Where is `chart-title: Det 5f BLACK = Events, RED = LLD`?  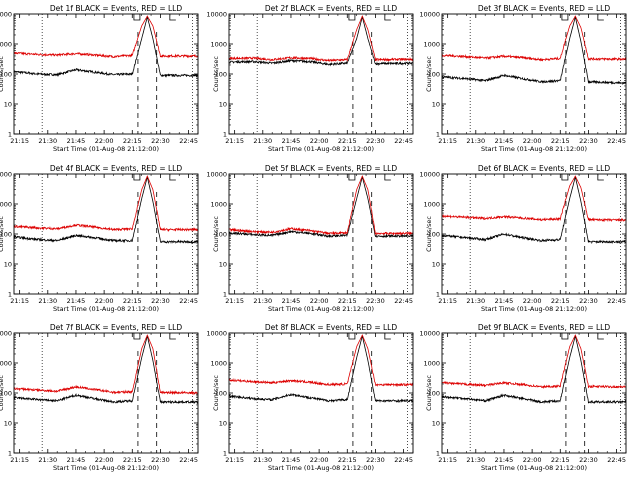 chart-title: Det 5f BLACK = Events, RED = LLD is located at coordinates (331, 168).